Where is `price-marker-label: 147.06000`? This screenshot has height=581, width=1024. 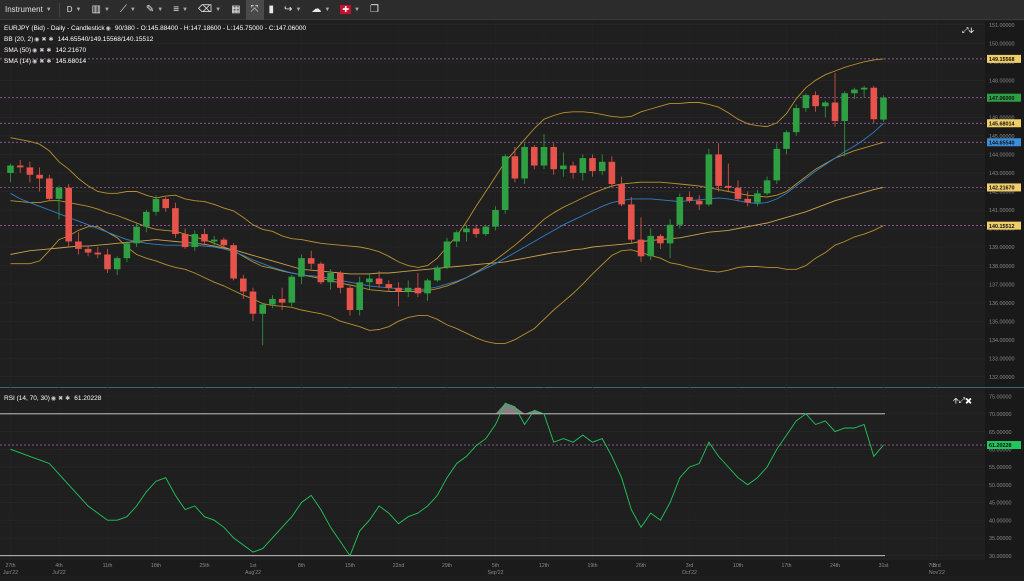
price-marker-label: 147.06000 is located at coordinates (1001, 99).